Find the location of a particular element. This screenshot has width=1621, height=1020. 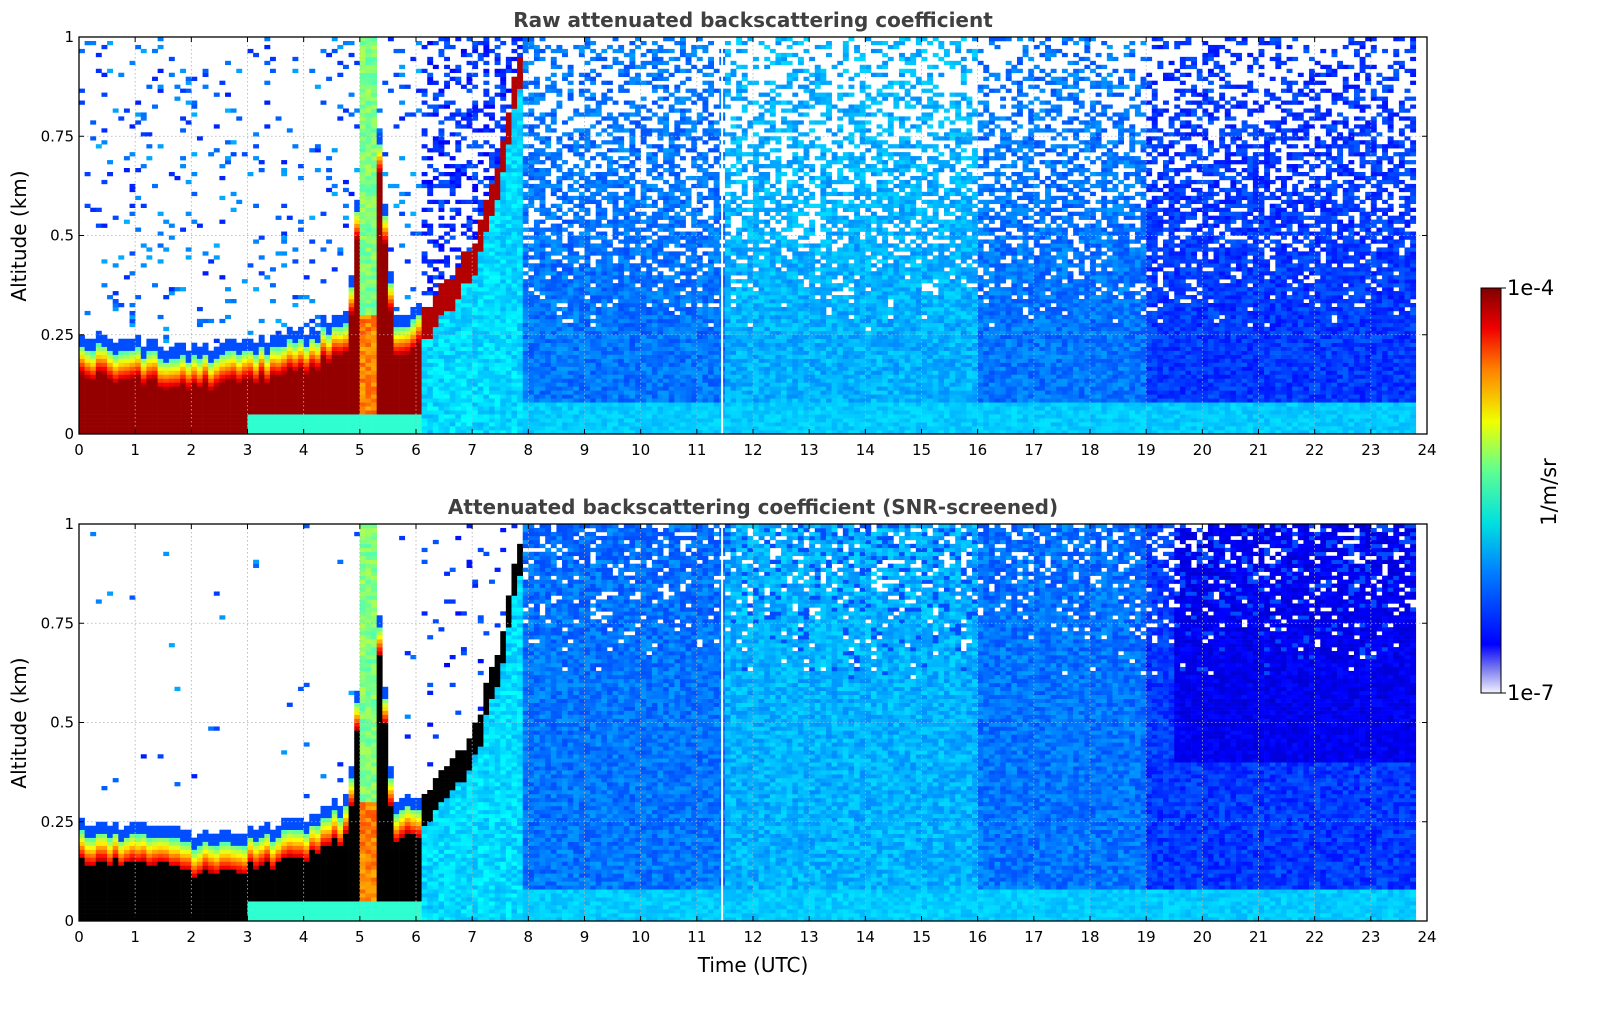

y-axis-label-raw: Altitude (km) is located at coordinates (19, 235).